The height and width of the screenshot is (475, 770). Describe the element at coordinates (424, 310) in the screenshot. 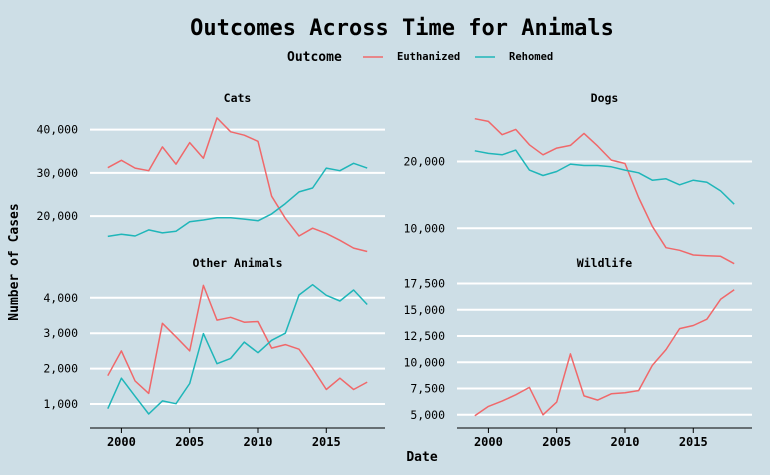

I see `y-tick-label: 15,000` at that location.